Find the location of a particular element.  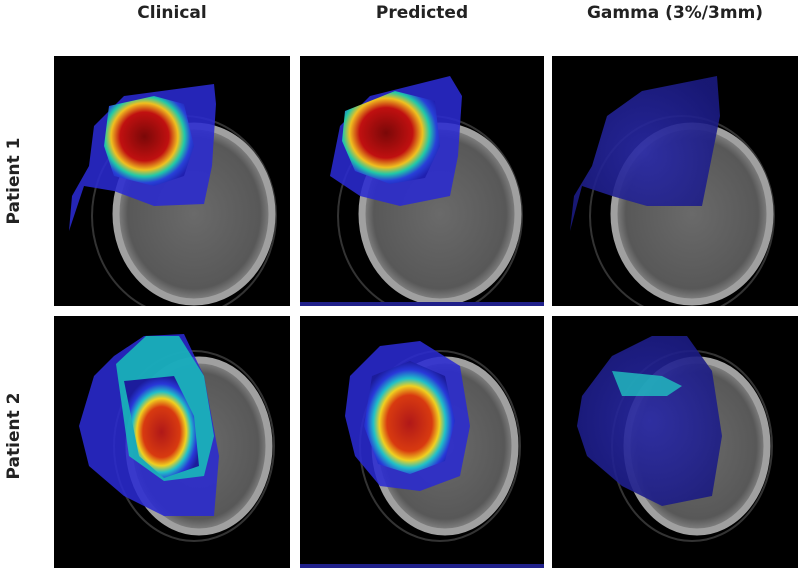

panel-patient-1-predicted is located at coordinates (422, 181).